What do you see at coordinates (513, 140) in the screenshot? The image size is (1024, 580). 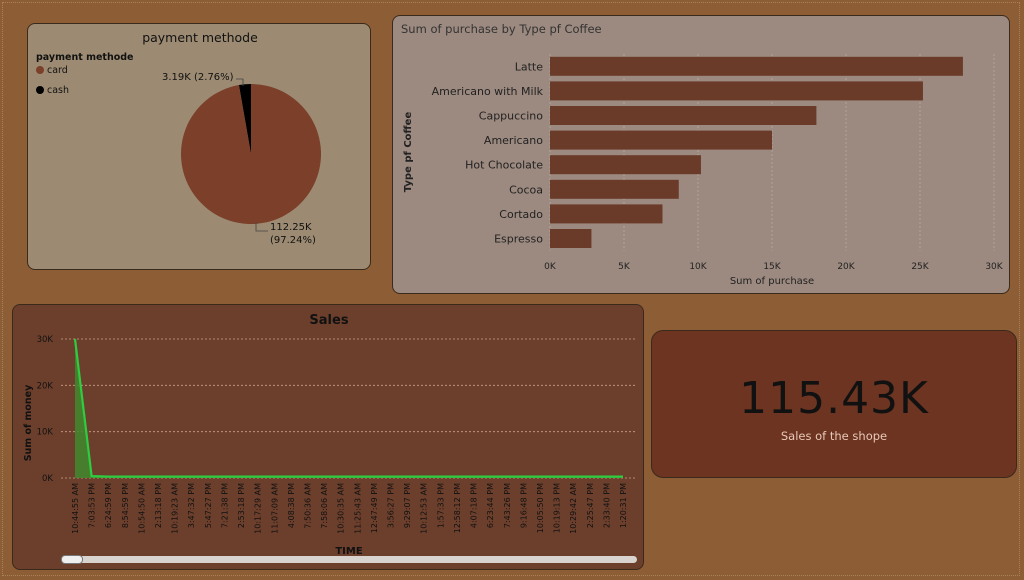 I see `bar-category-label: Americano` at bounding box center [513, 140].